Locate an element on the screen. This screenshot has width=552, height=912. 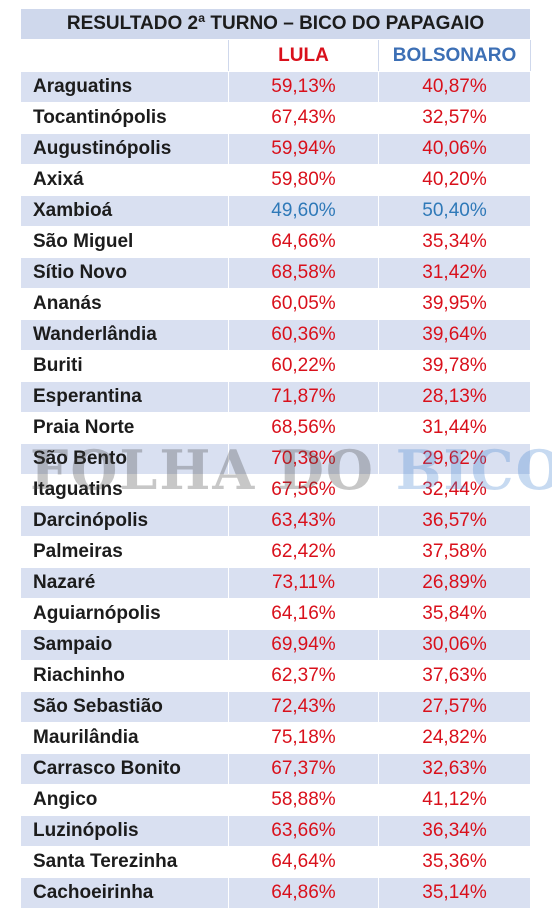
bolsonaro-percentage: 29,62% is located at coordinates (454, 459).